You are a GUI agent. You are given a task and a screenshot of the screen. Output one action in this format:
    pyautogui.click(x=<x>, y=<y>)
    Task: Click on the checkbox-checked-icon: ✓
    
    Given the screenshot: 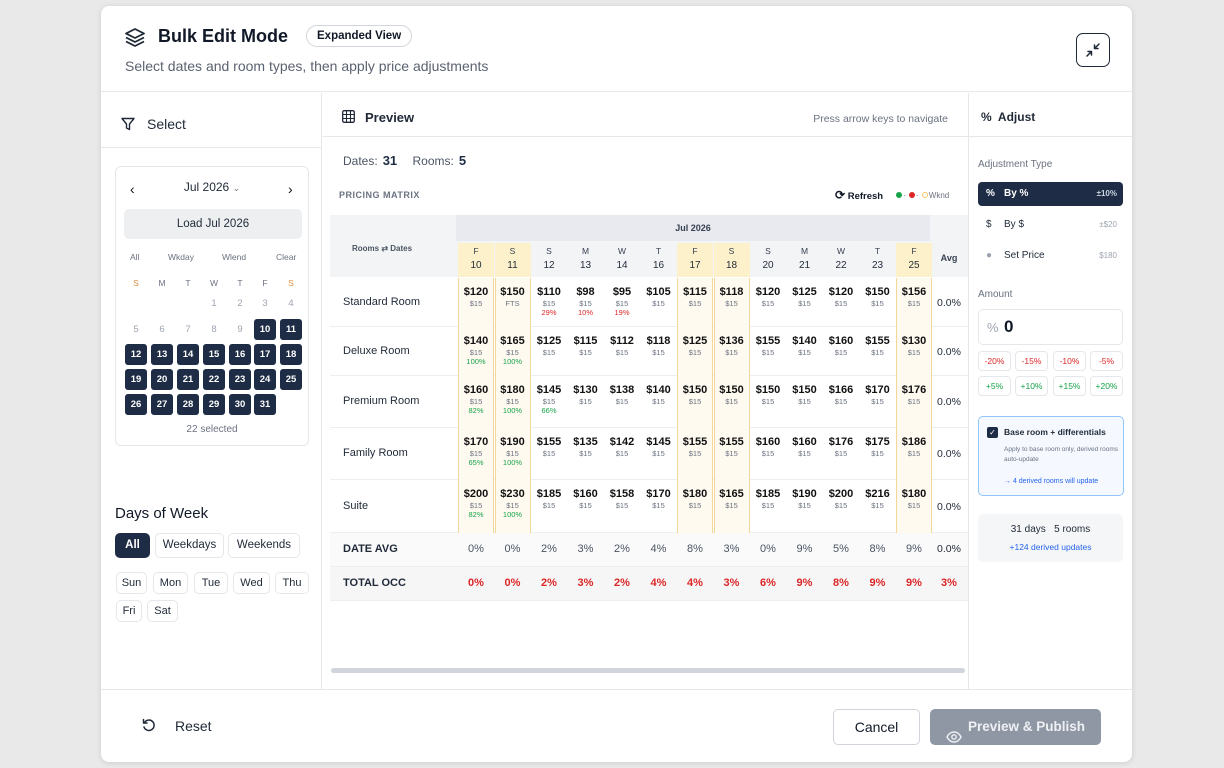 What is the action you would take?
    pyautogui.click(x=992, y=432)
    